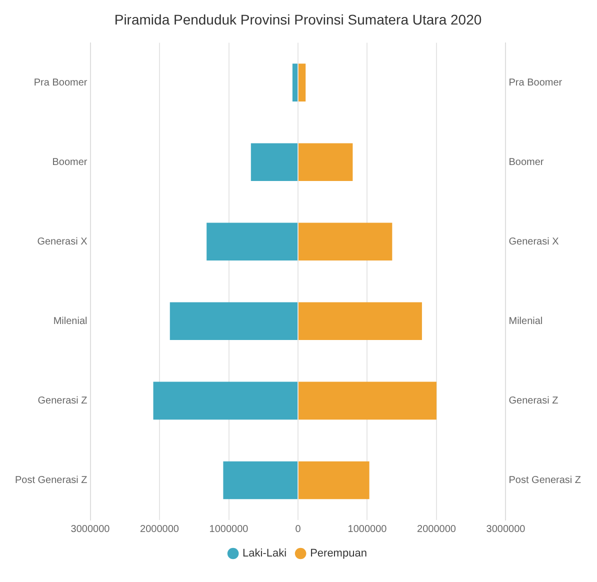 This screenshot has width=597, height=582. Describe the element at coordinates (63, 400) in the screenshot. I see `y-tick-label: Generasi Z` at that location.